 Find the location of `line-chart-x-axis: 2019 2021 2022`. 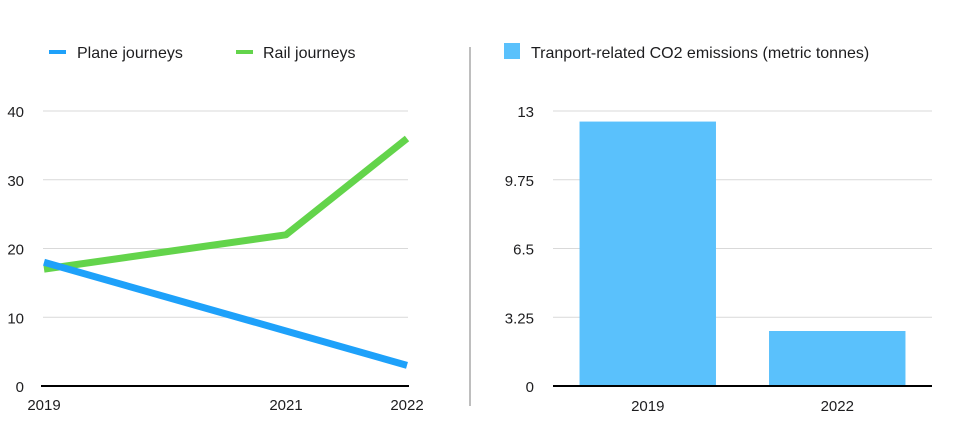

line-chart-x-axis: 2019 2021 2022 is located at coordinates (225, 405).